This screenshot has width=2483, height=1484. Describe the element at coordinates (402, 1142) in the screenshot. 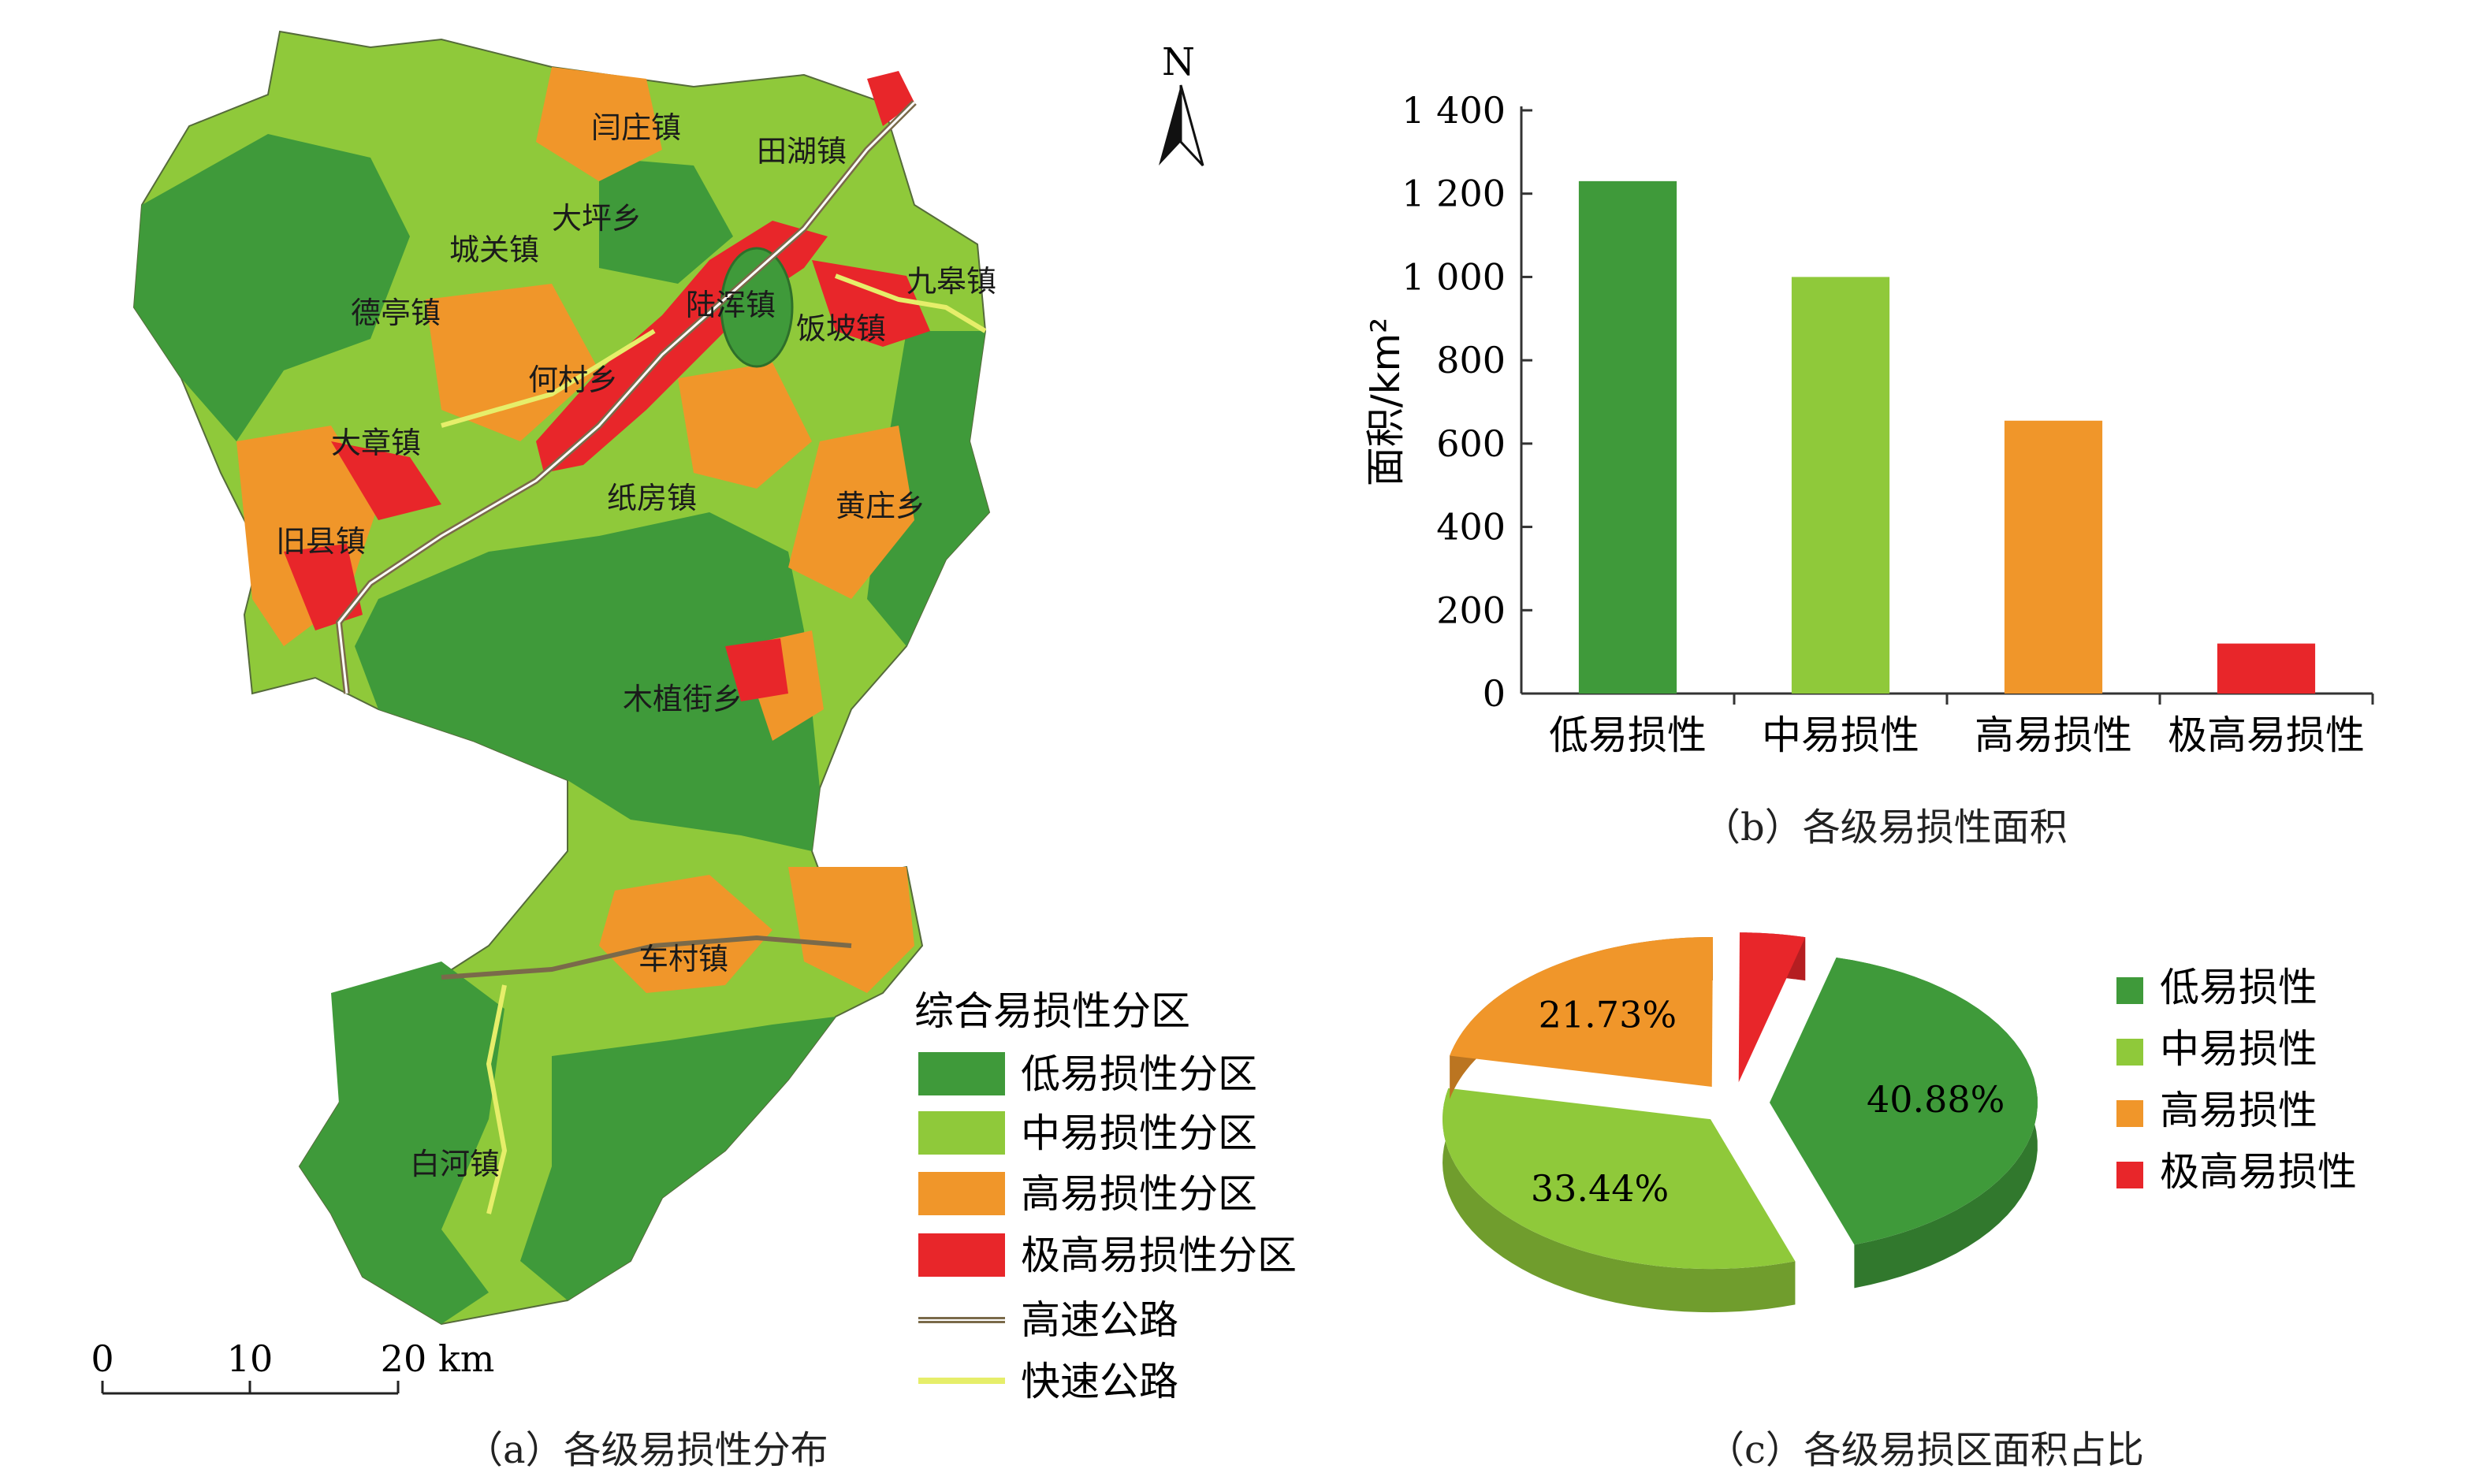

I see `low-zone-southwest` at that location.